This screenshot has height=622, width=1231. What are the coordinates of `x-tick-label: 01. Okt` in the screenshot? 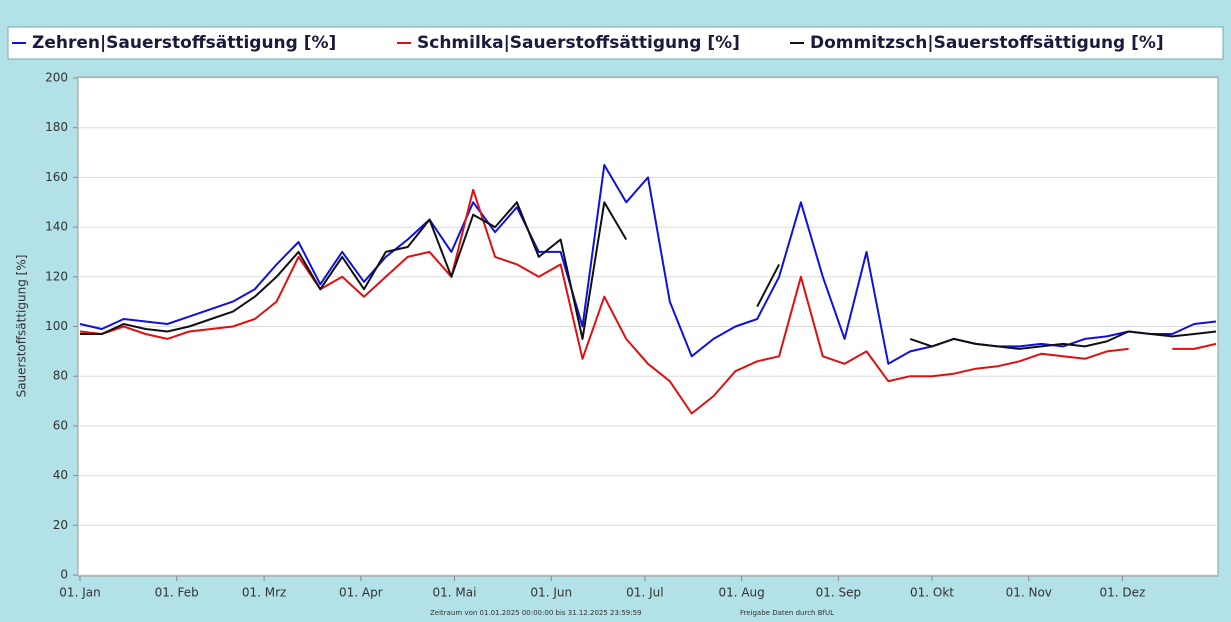 It's located at (932, 593).